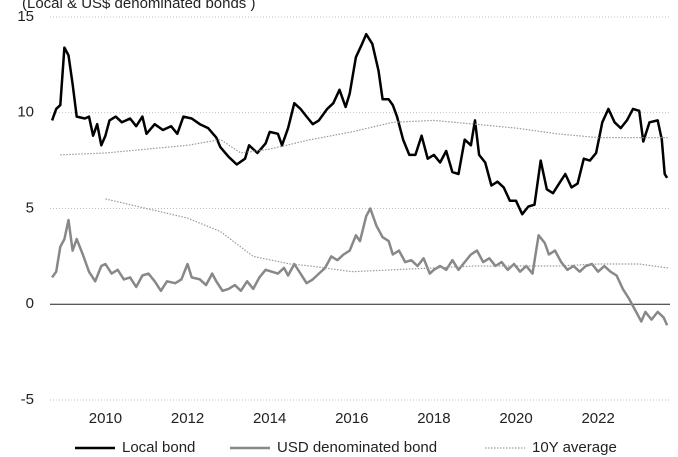 The height and width of the screenshot is (457, 678). What do you see at coordinates (138, 6) in the screenshot?
I see `chart-subtitle: (Local & US$ denominated bonds )` at bounding box center [138, 6].